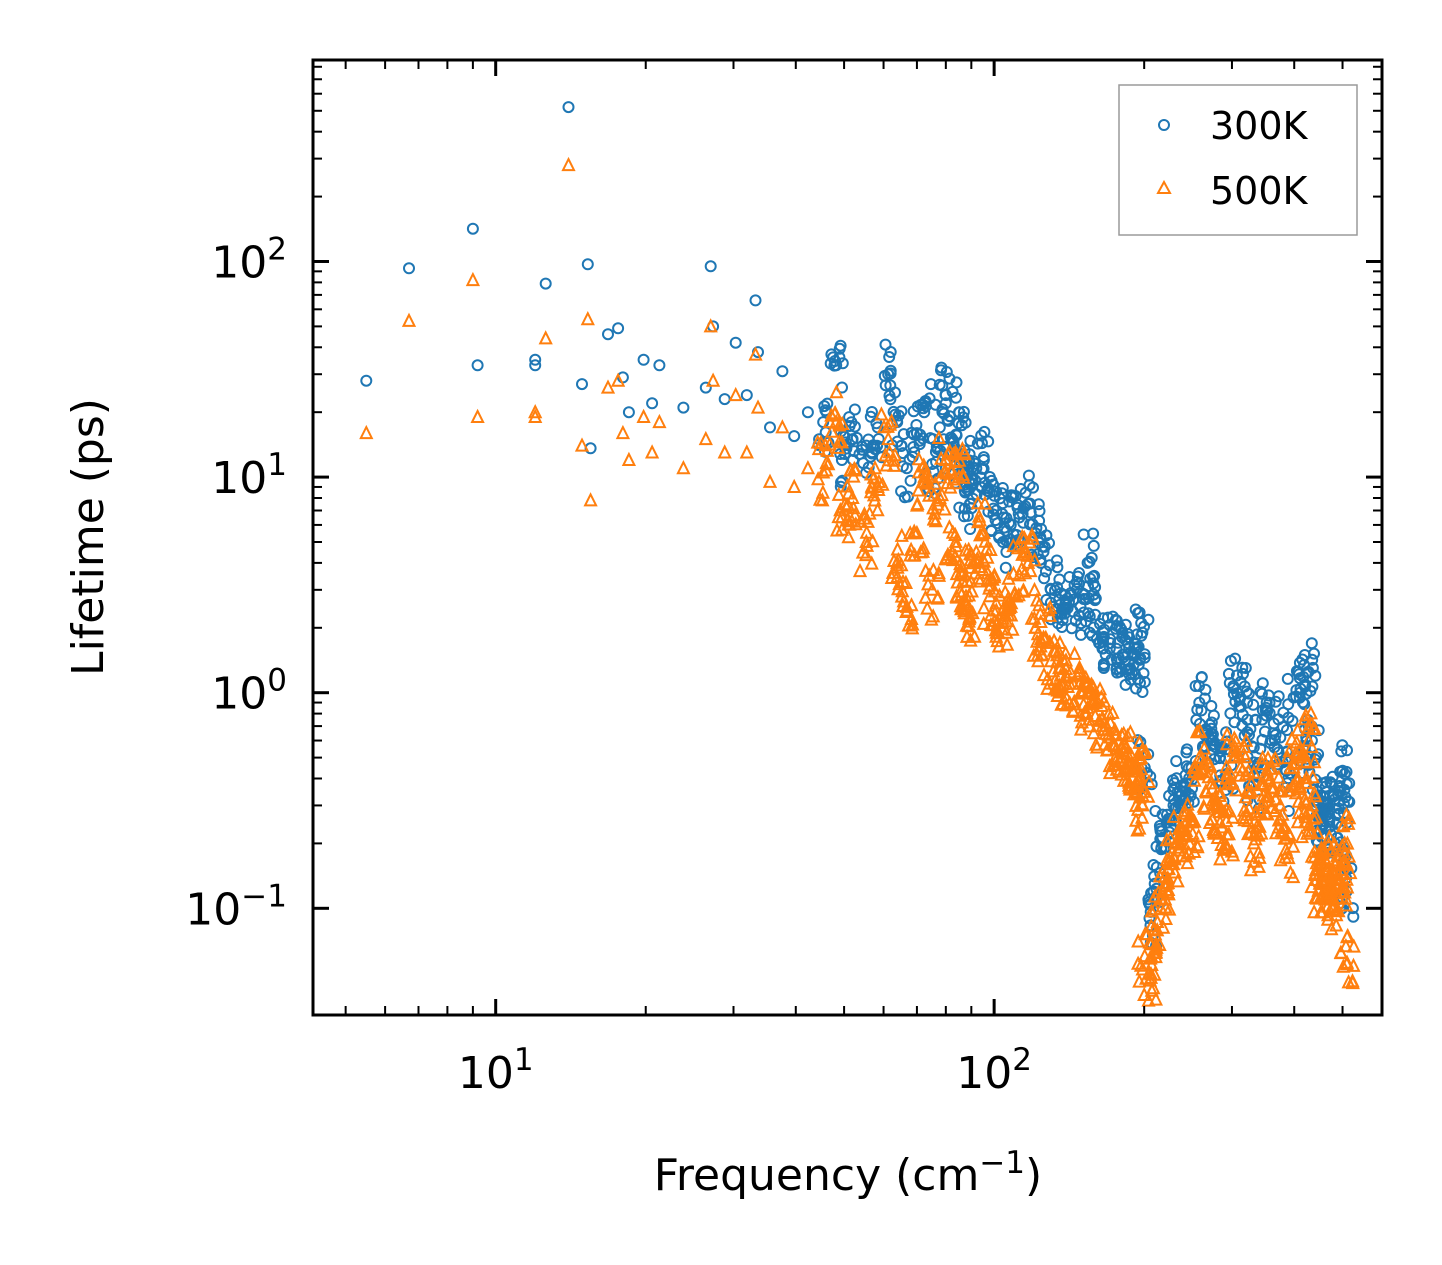  Describe the element at coordinates (249, 691) in the screenshot. I see `y-tick-label: 100` at that location.